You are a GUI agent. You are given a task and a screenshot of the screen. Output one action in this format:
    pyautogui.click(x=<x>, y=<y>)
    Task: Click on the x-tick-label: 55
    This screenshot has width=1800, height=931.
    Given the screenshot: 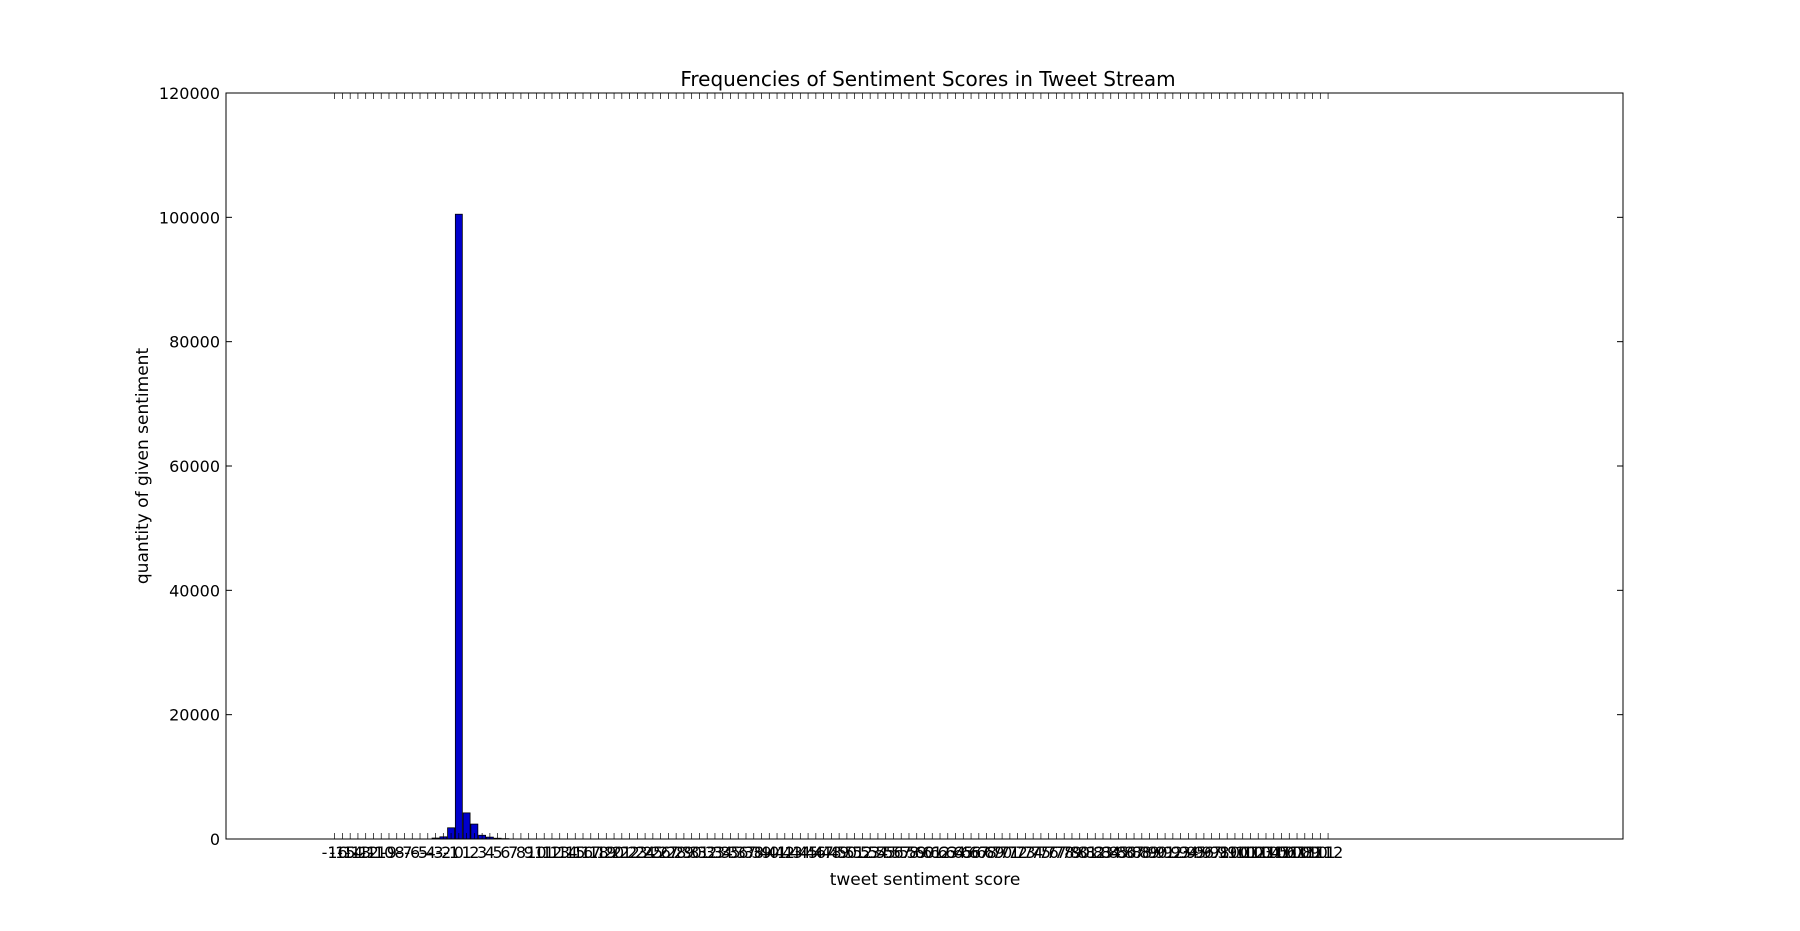 What is the action you would take?
    pyautogui.click(x=886, y=852)
    